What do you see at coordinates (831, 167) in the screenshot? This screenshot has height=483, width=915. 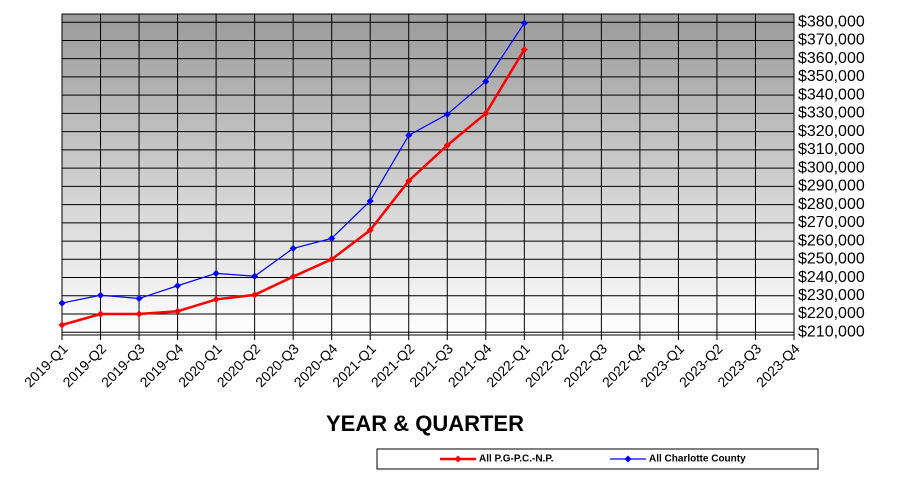 I see `y-tick-label: $300,000` at bounding box center [831, 167].